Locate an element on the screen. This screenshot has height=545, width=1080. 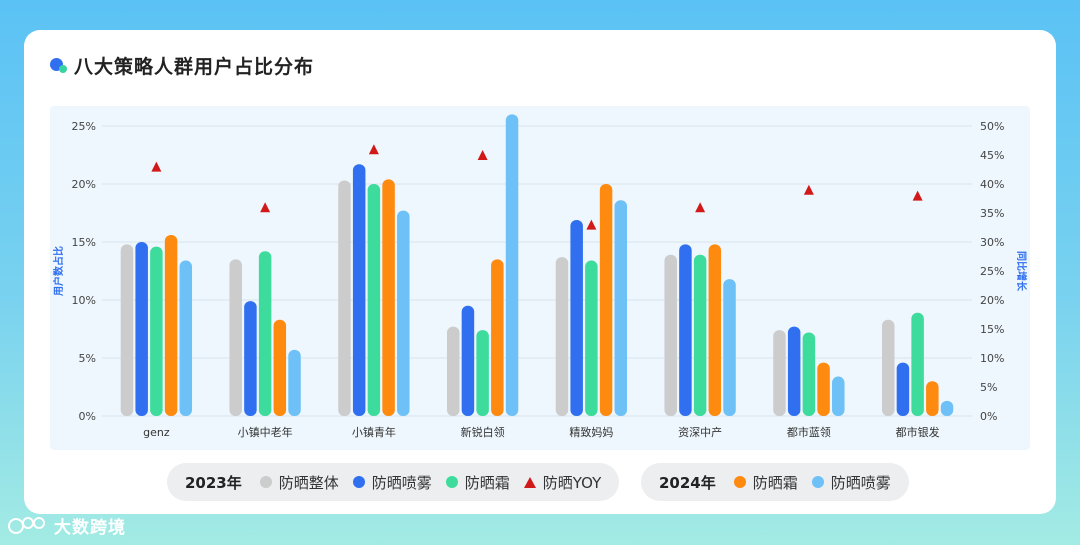
x-tick-label: 都市银发 is located at coordinates (918, 432).